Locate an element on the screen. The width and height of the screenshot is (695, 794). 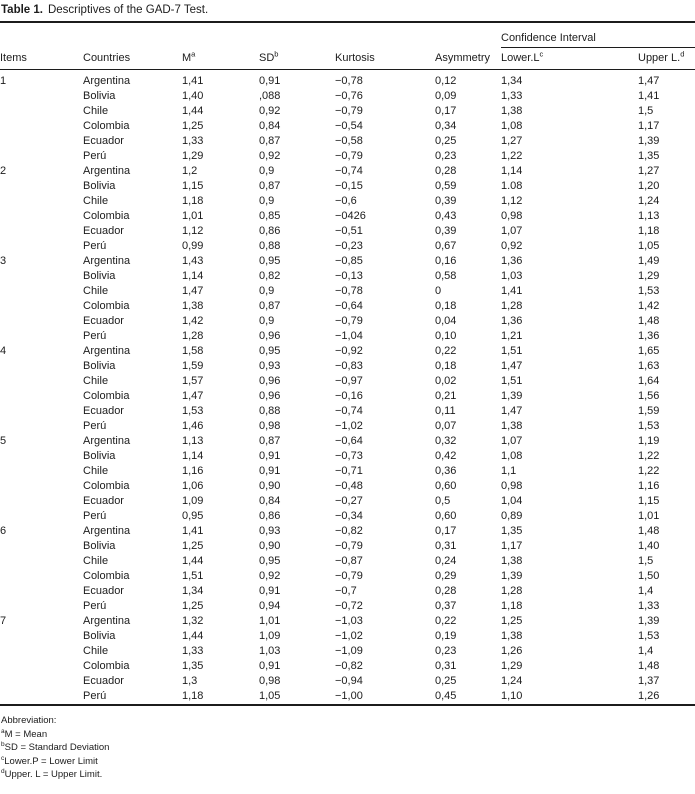
table-row: Ecuador 1,53 0,88 −0,74 0,11 1,47 1,59 is located at coordinates (347, 411).